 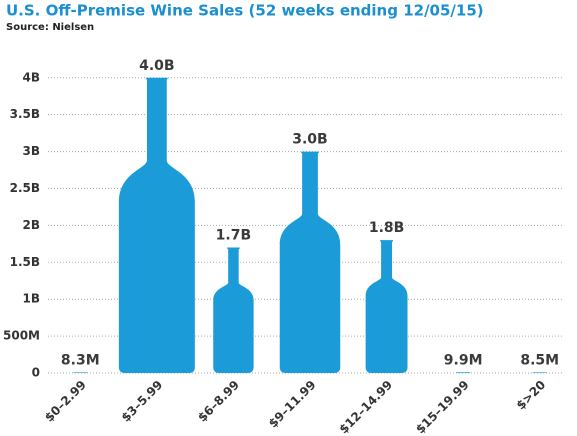 I want to click on x-tick-label: $>20, so click(x=531, y=395).